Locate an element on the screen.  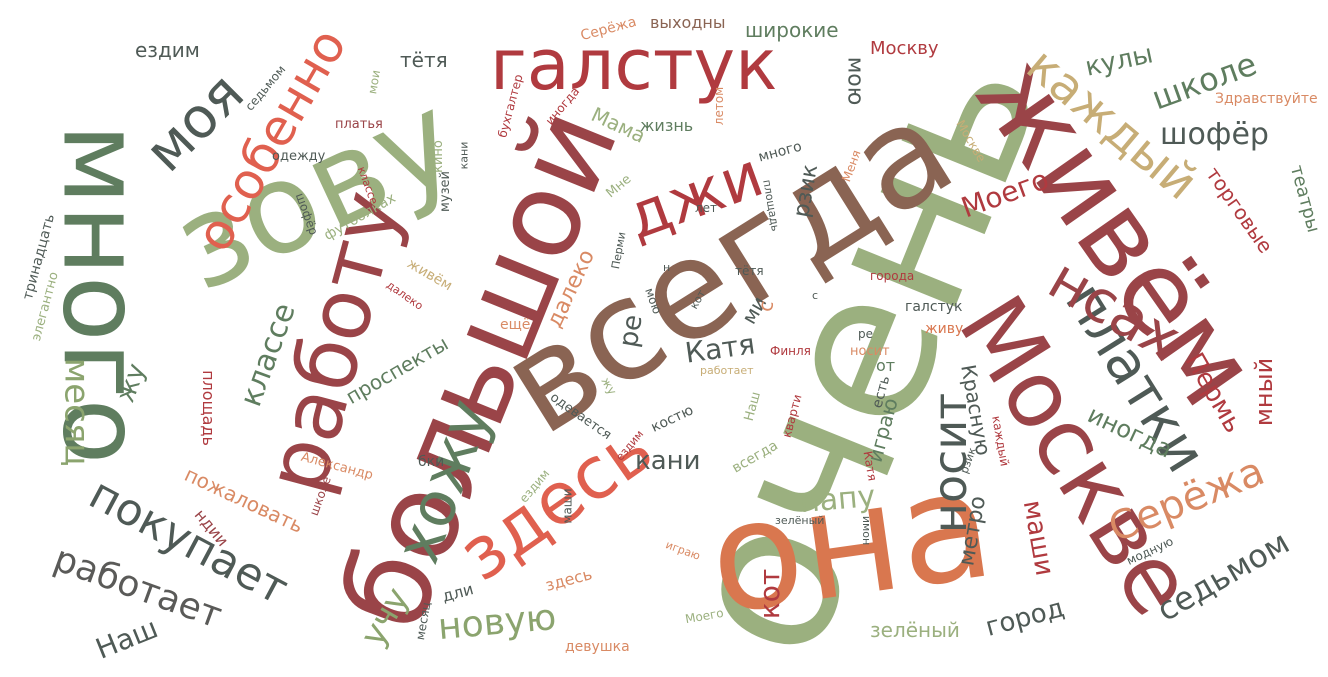
word-zelyony: зелёный is located at coordinates (915, 630).